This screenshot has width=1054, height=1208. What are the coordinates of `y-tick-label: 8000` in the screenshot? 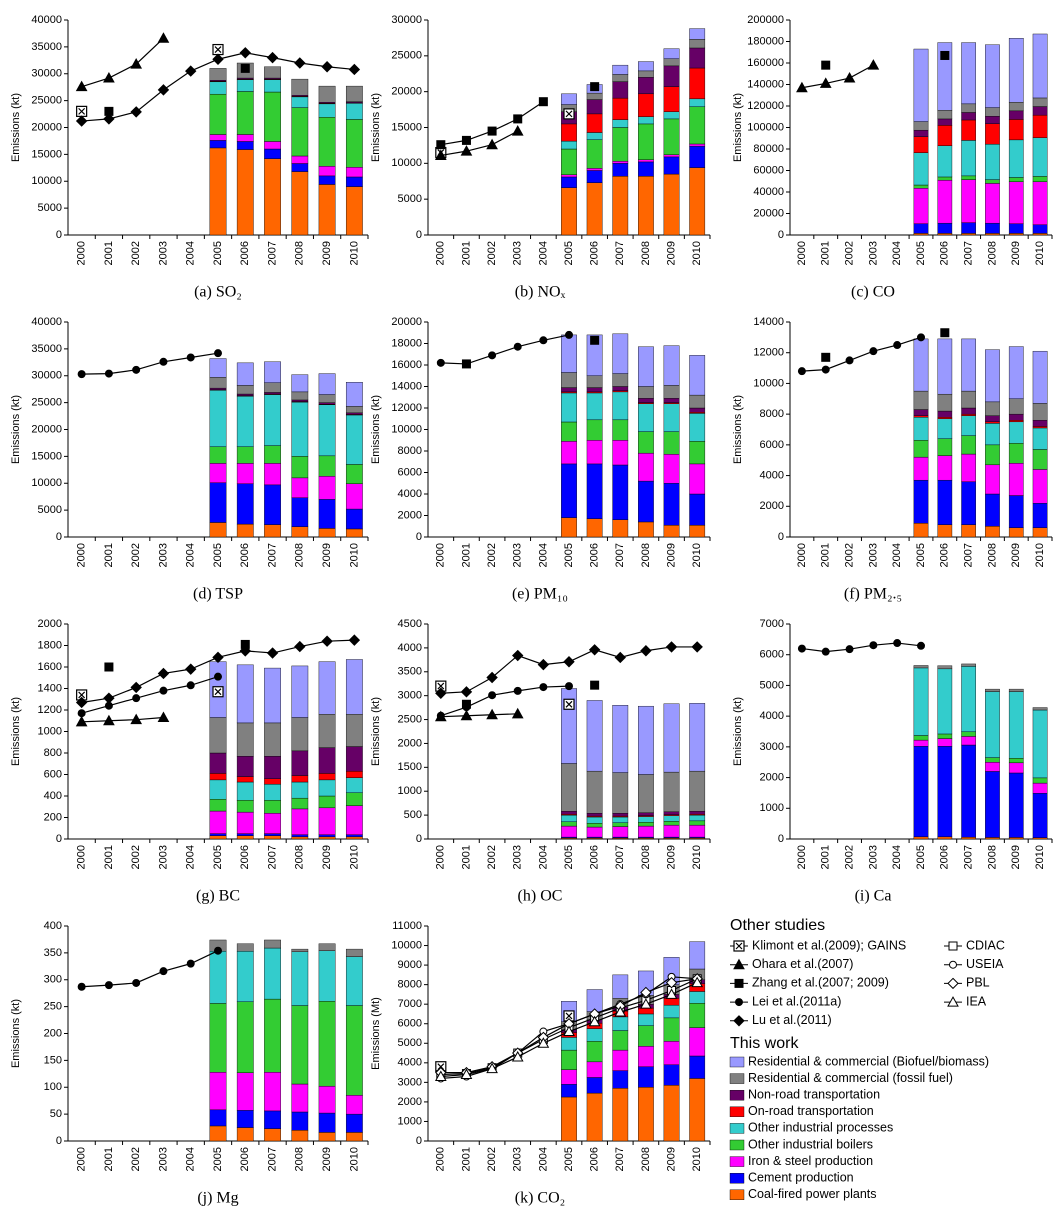 It's located at (410, 451).